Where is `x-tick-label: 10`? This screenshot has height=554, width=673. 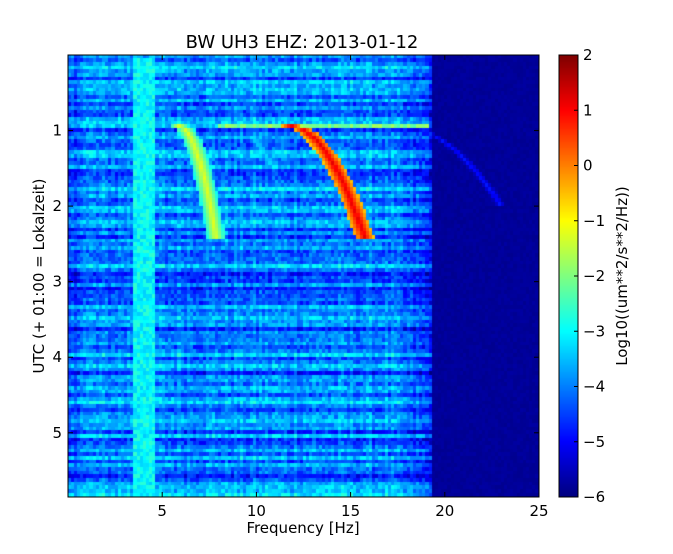
x-tick-label: 10 is located at coordinates (256, 511).